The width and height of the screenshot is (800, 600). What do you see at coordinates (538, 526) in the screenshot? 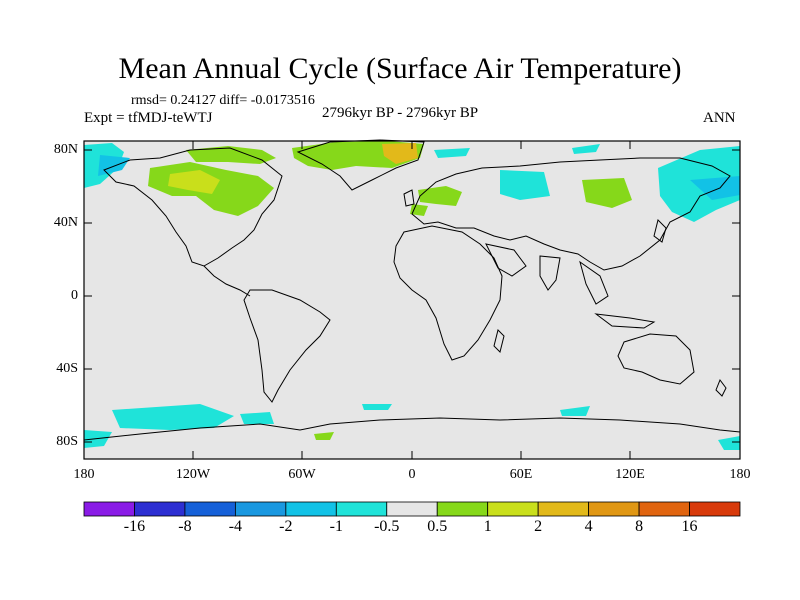
I see `colorbar-label: 2` at bounding box center [538, 526].